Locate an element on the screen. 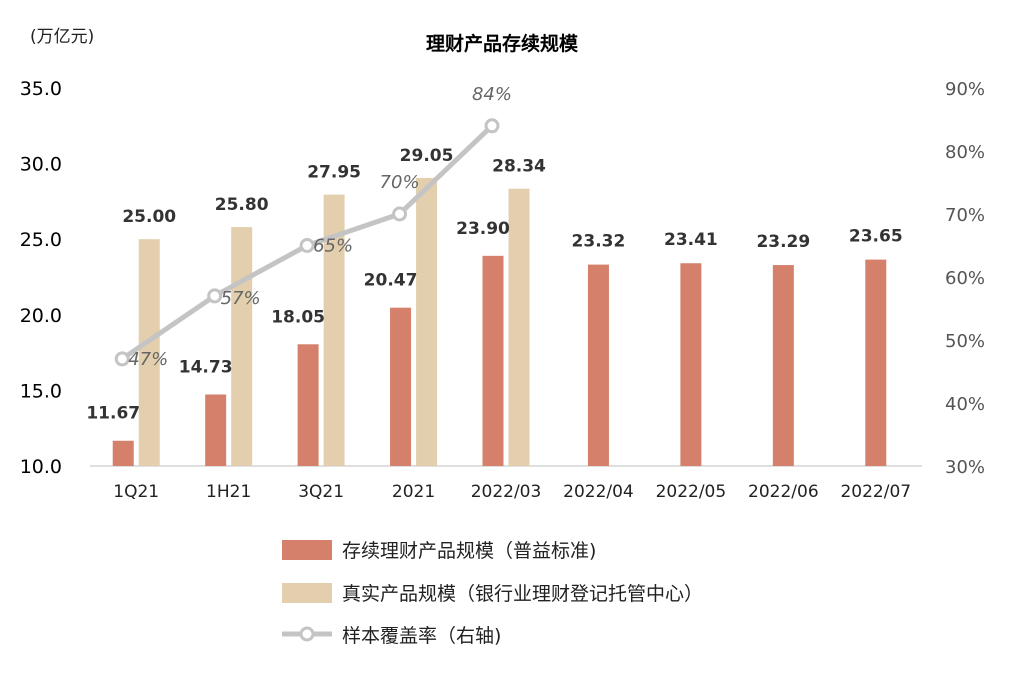 Image resolution: width=1021 pixels, height=681 pixels. right-tick-label: 90% is located at coordinates (965, 89).